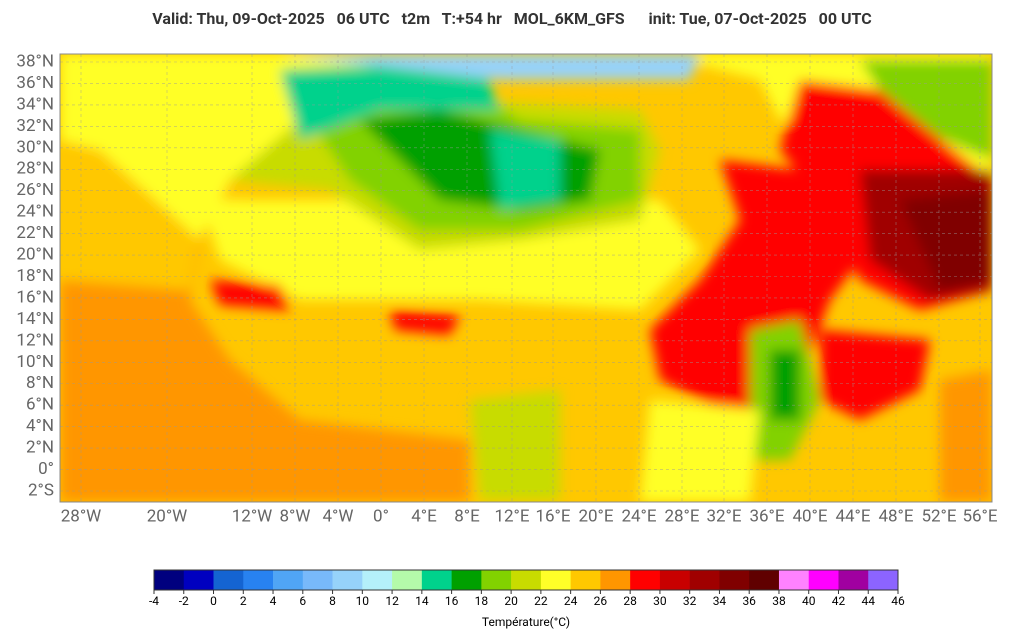 The height and width of the screenshot is (641, 1011). I want to click on colorbar-tick-label: 16, so click(452, 601).